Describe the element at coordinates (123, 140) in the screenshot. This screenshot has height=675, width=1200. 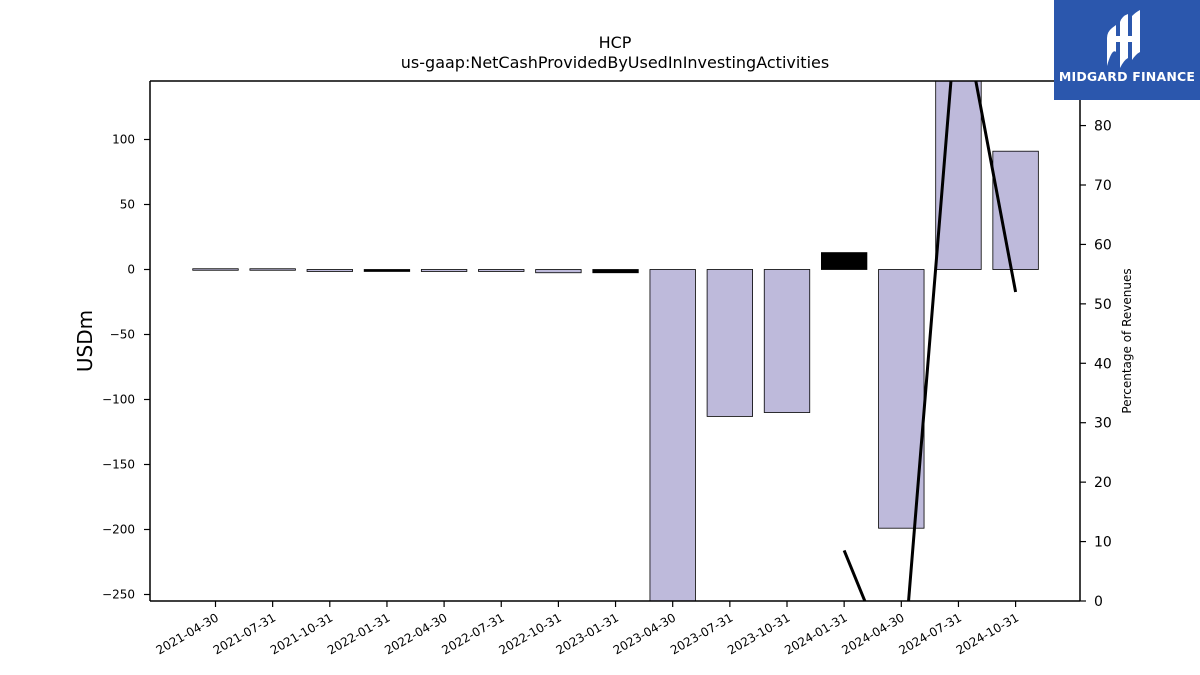
I see `y-tick-label: 100` at that location.